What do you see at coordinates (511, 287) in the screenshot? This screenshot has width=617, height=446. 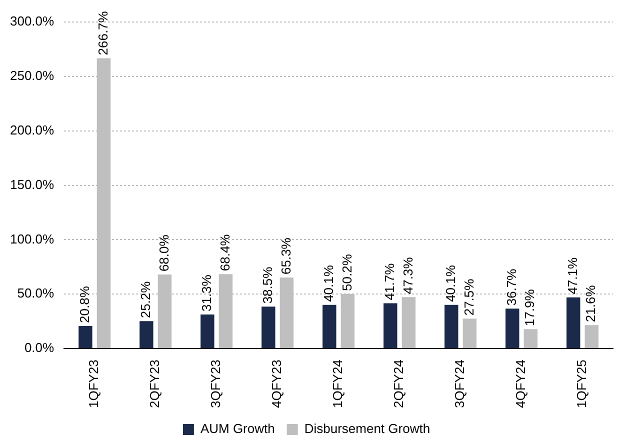 I see `data-label: 36.7%` at bounding box center [511, 287].